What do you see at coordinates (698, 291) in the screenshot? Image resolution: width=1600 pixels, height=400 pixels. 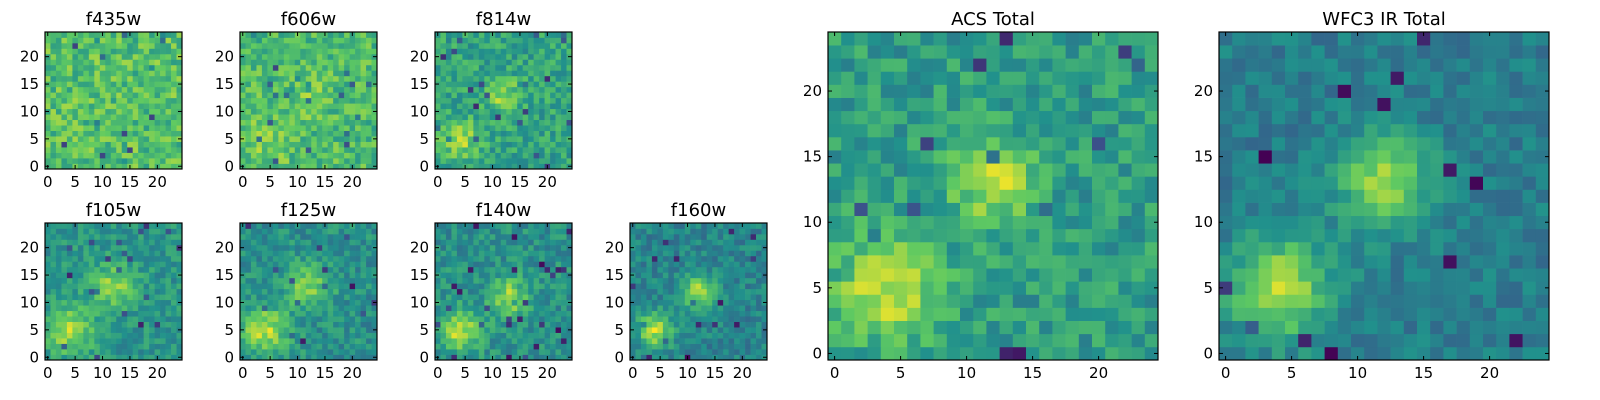 I see `axes-frame` at bounding box center [698, 291].